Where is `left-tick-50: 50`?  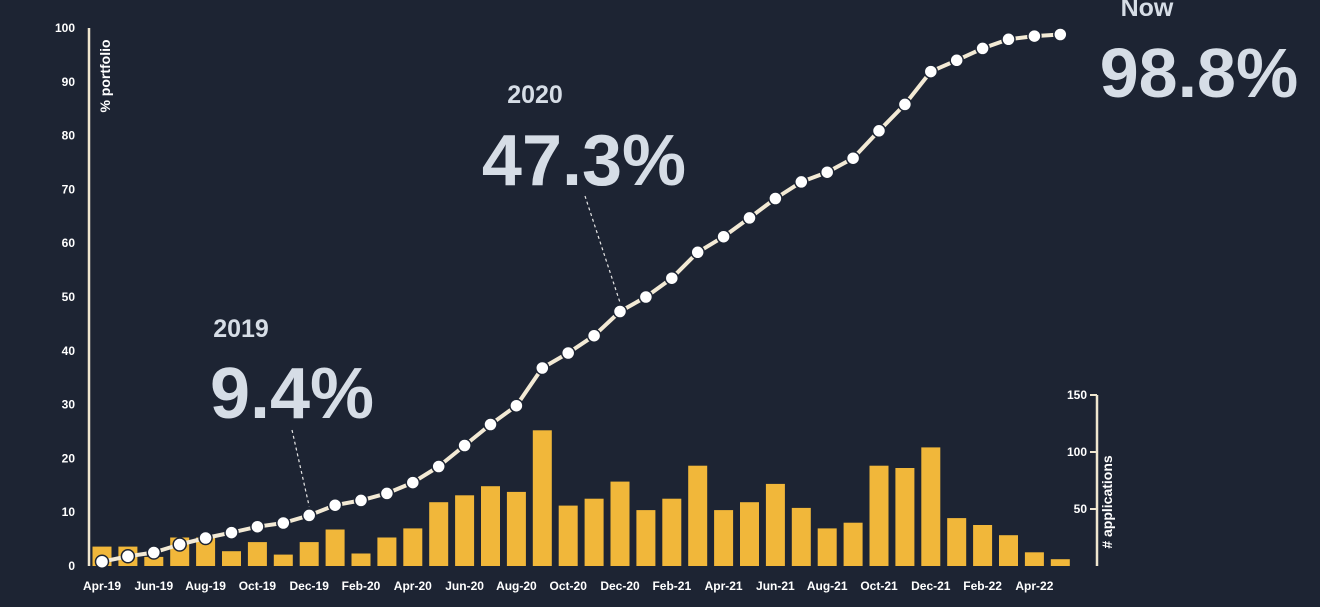 left-tick-50: 50 is located at coordinates (69, 297).